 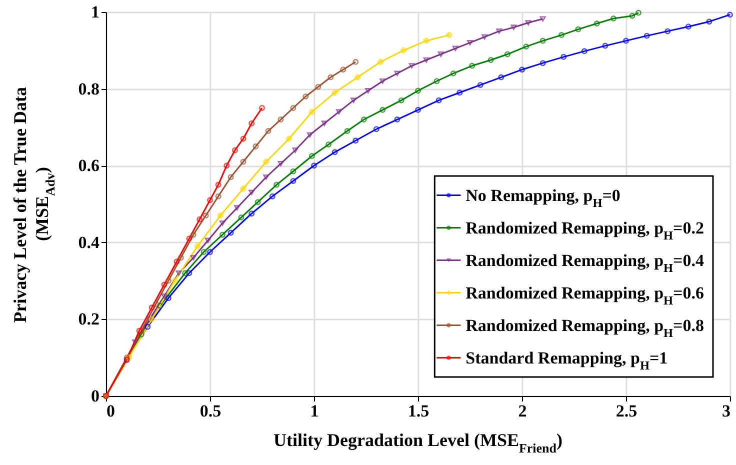 I want to click on y-tick-label: 0.2, so click(x=89, y=319).